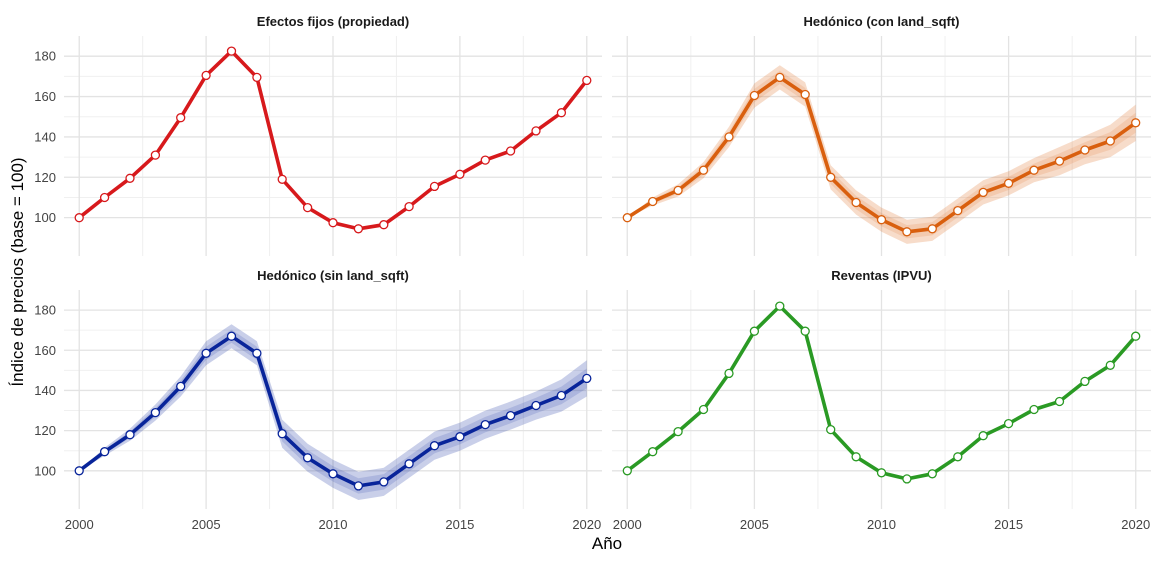 The width and height of the screenshot is (1169, 568). I want to click on panel-title: Hedónico (sin land_sqft), so click(333, 275).